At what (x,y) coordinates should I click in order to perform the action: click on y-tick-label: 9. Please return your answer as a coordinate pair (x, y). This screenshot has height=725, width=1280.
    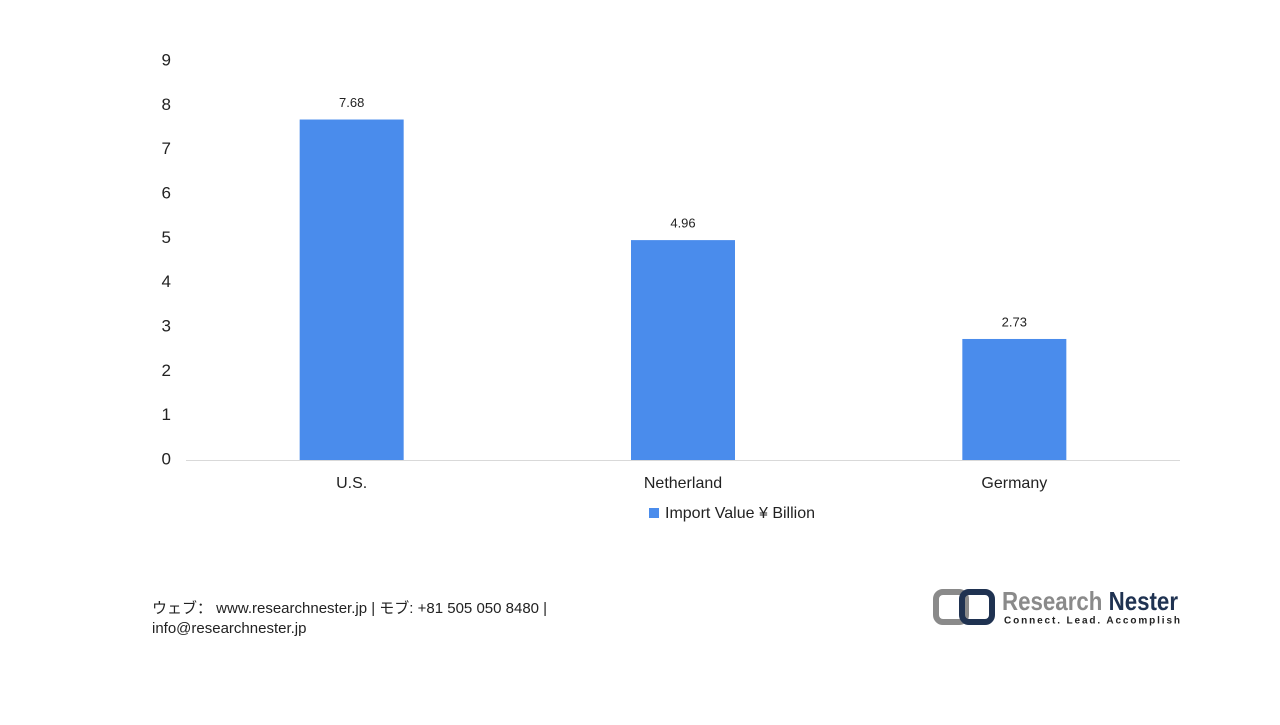
    Looking at the image, I should click on (166, 59).